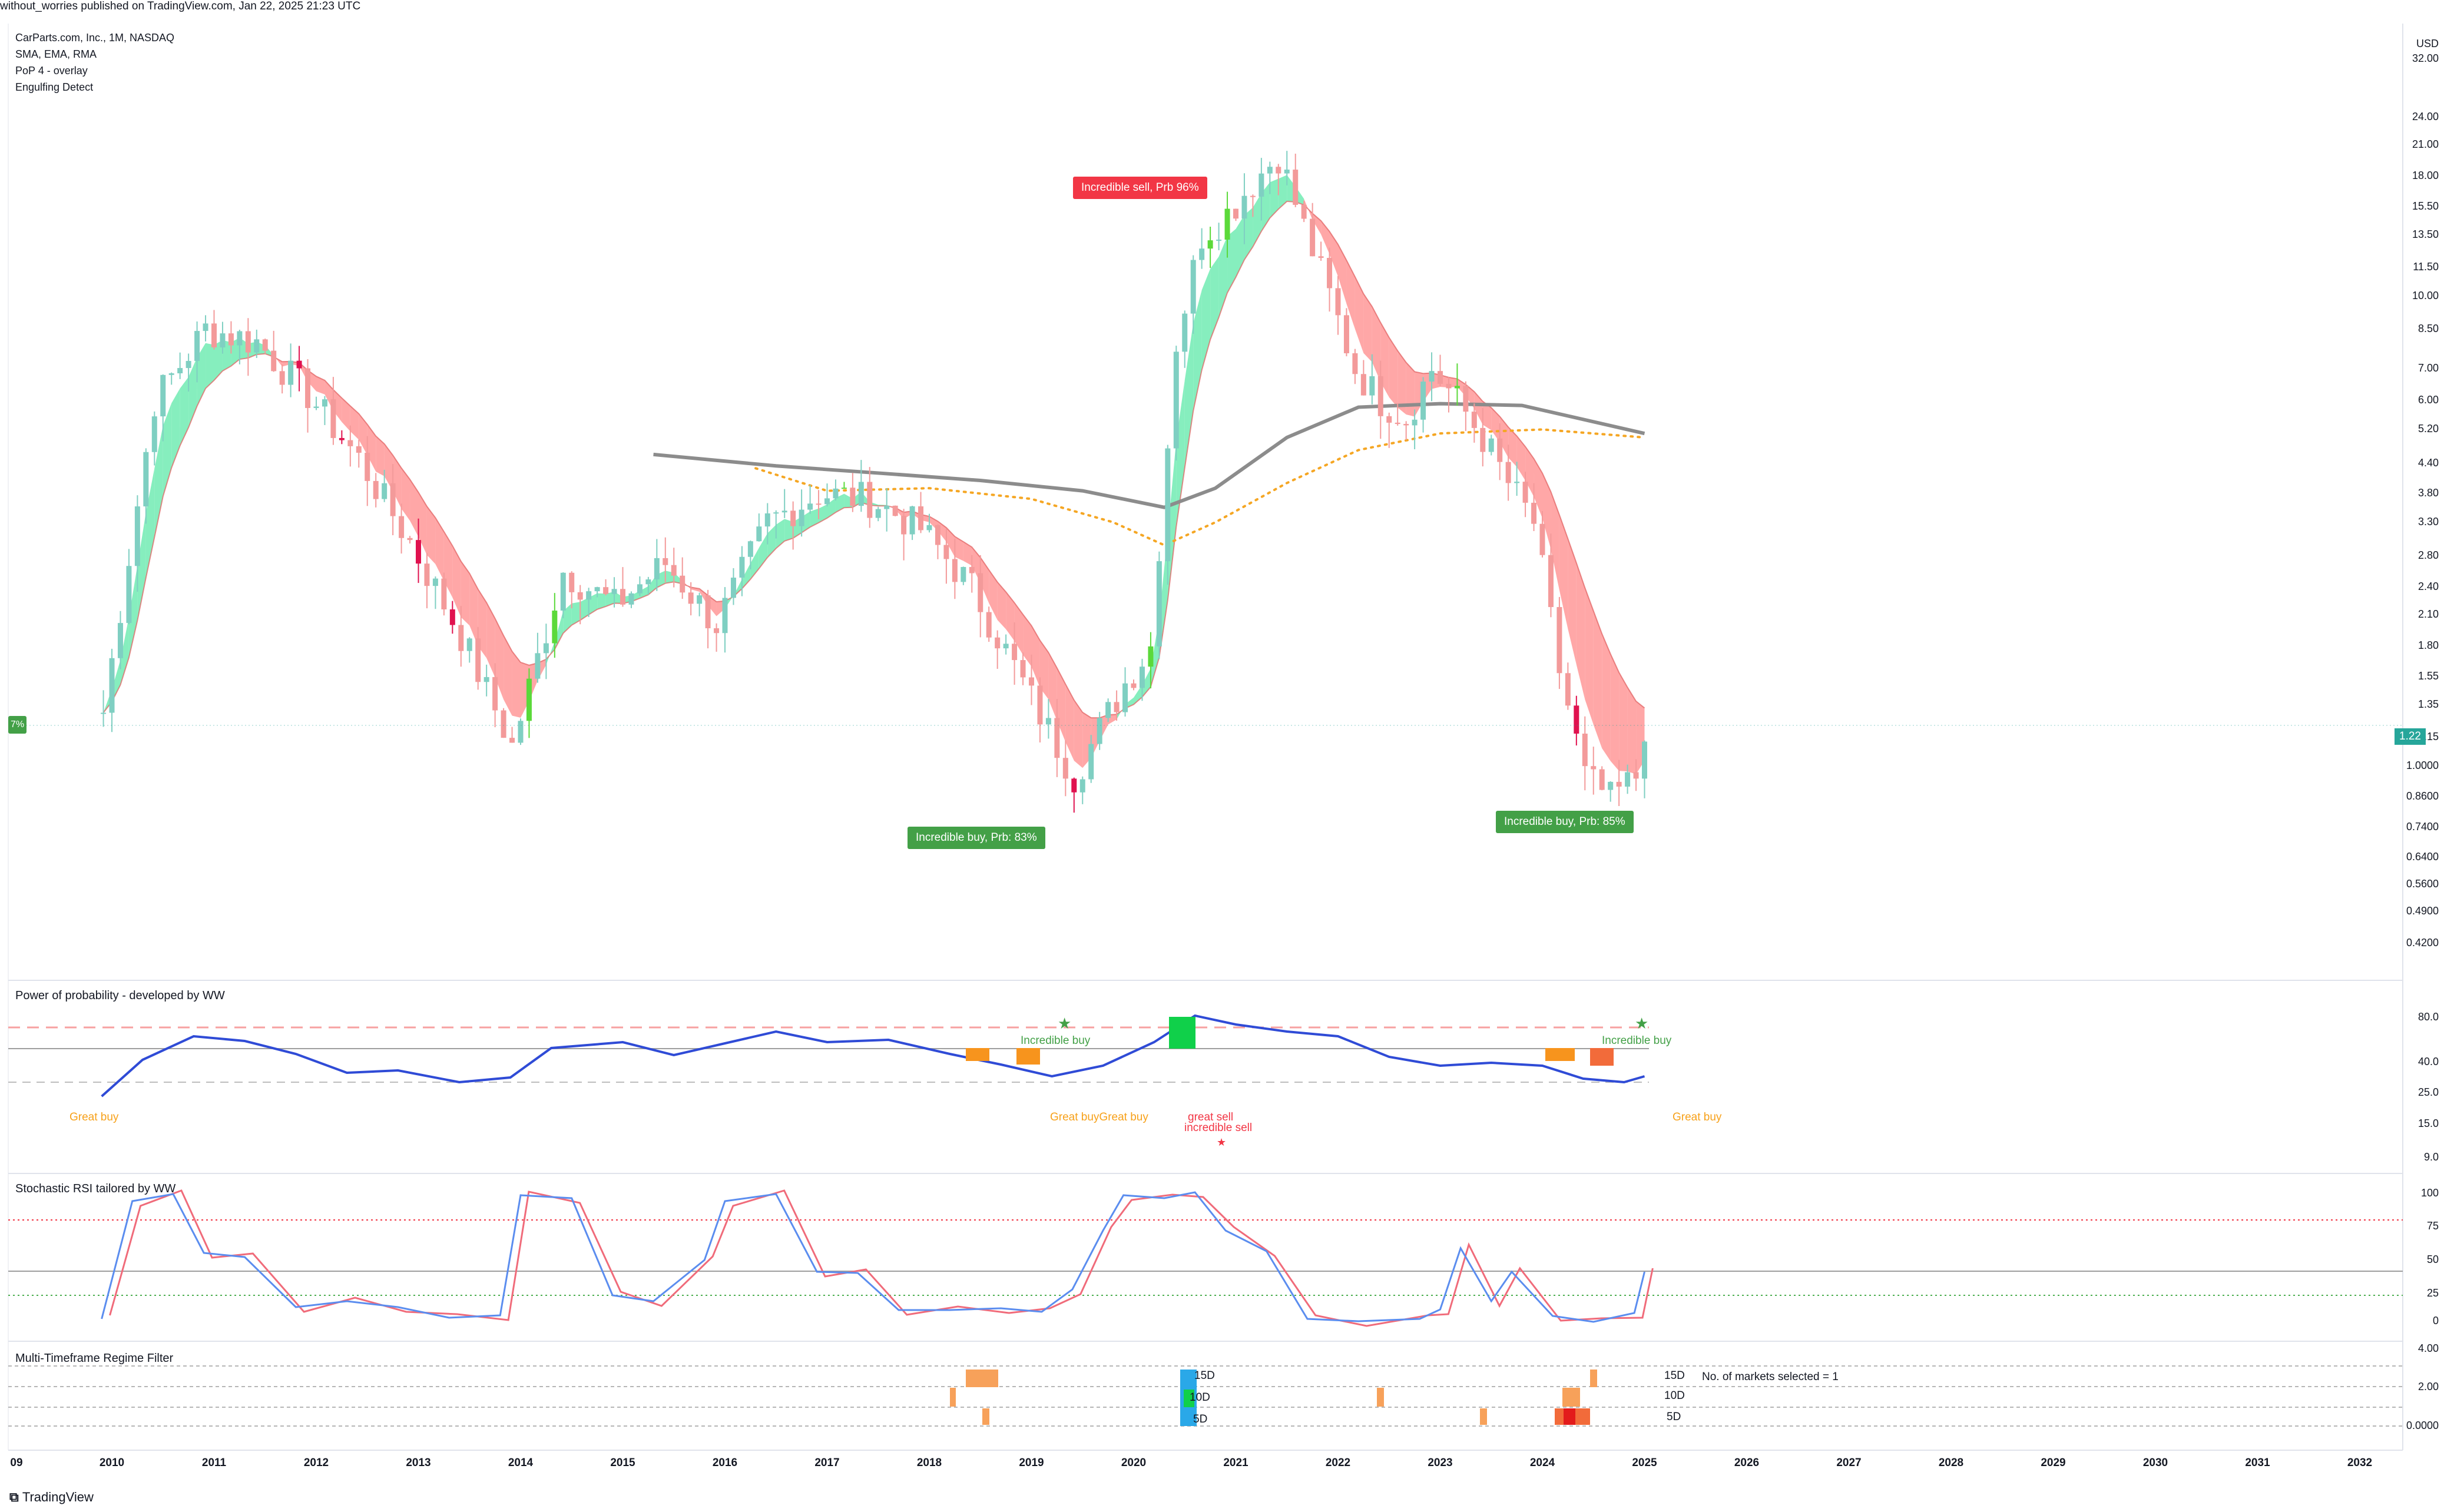 The image size is (2454, 1512). What do you see at coordinates (120, 995) in the screenshot?
I see `pop-pane-title: Power of probability - developed by WW` at bounding box center [120, 995].